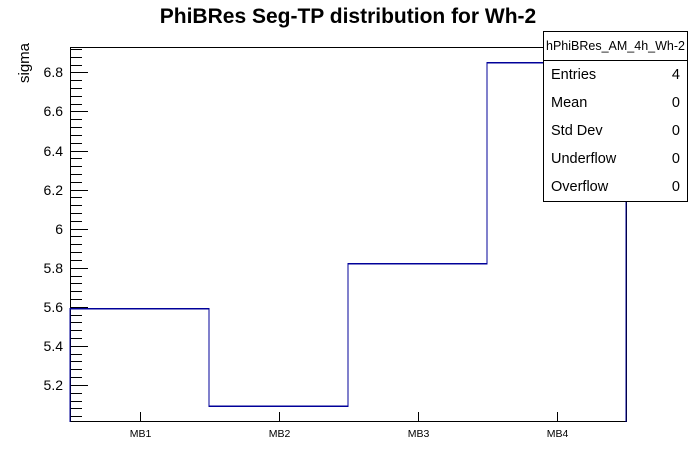 The image size is (696, 472). Describe the element at coordinates (615, 75) in the screenshot. I see `stats-row: Entries 4` at that location.